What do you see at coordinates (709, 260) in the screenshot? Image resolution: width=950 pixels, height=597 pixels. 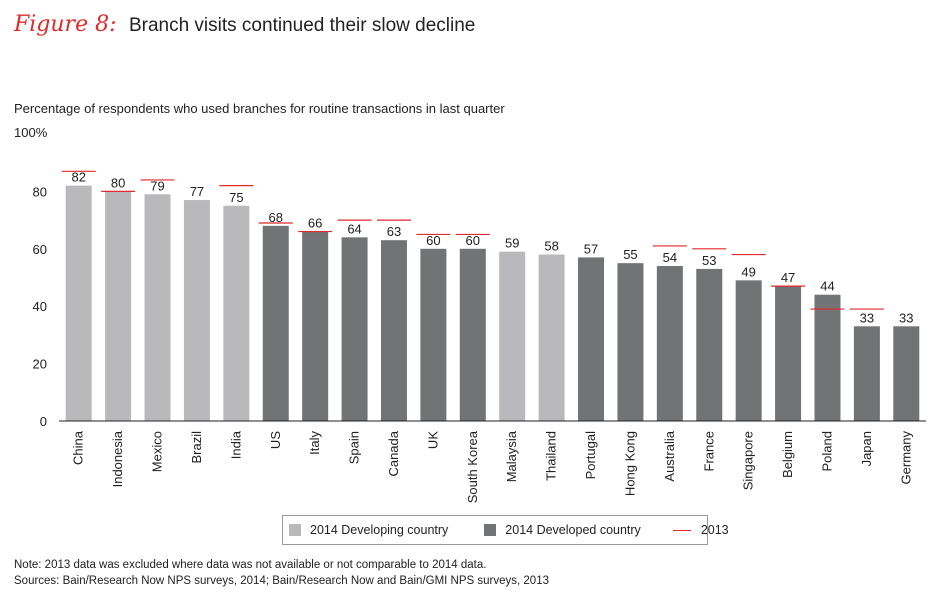 I see `data-label: 53` at bounding box center [709, 260].